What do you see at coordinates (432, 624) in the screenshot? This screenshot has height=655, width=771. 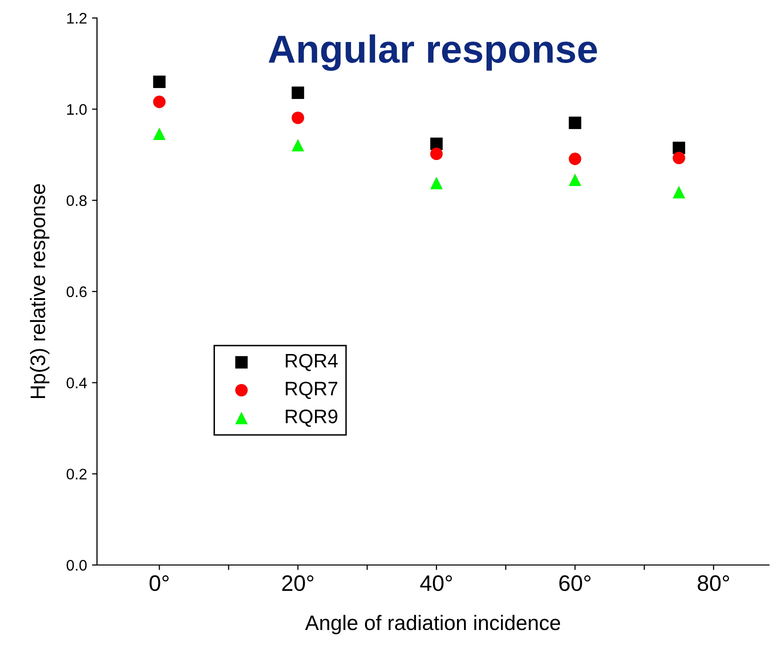 I see `x-axis-title: Angle of radiation incidence` at bounding box center [432, 624].